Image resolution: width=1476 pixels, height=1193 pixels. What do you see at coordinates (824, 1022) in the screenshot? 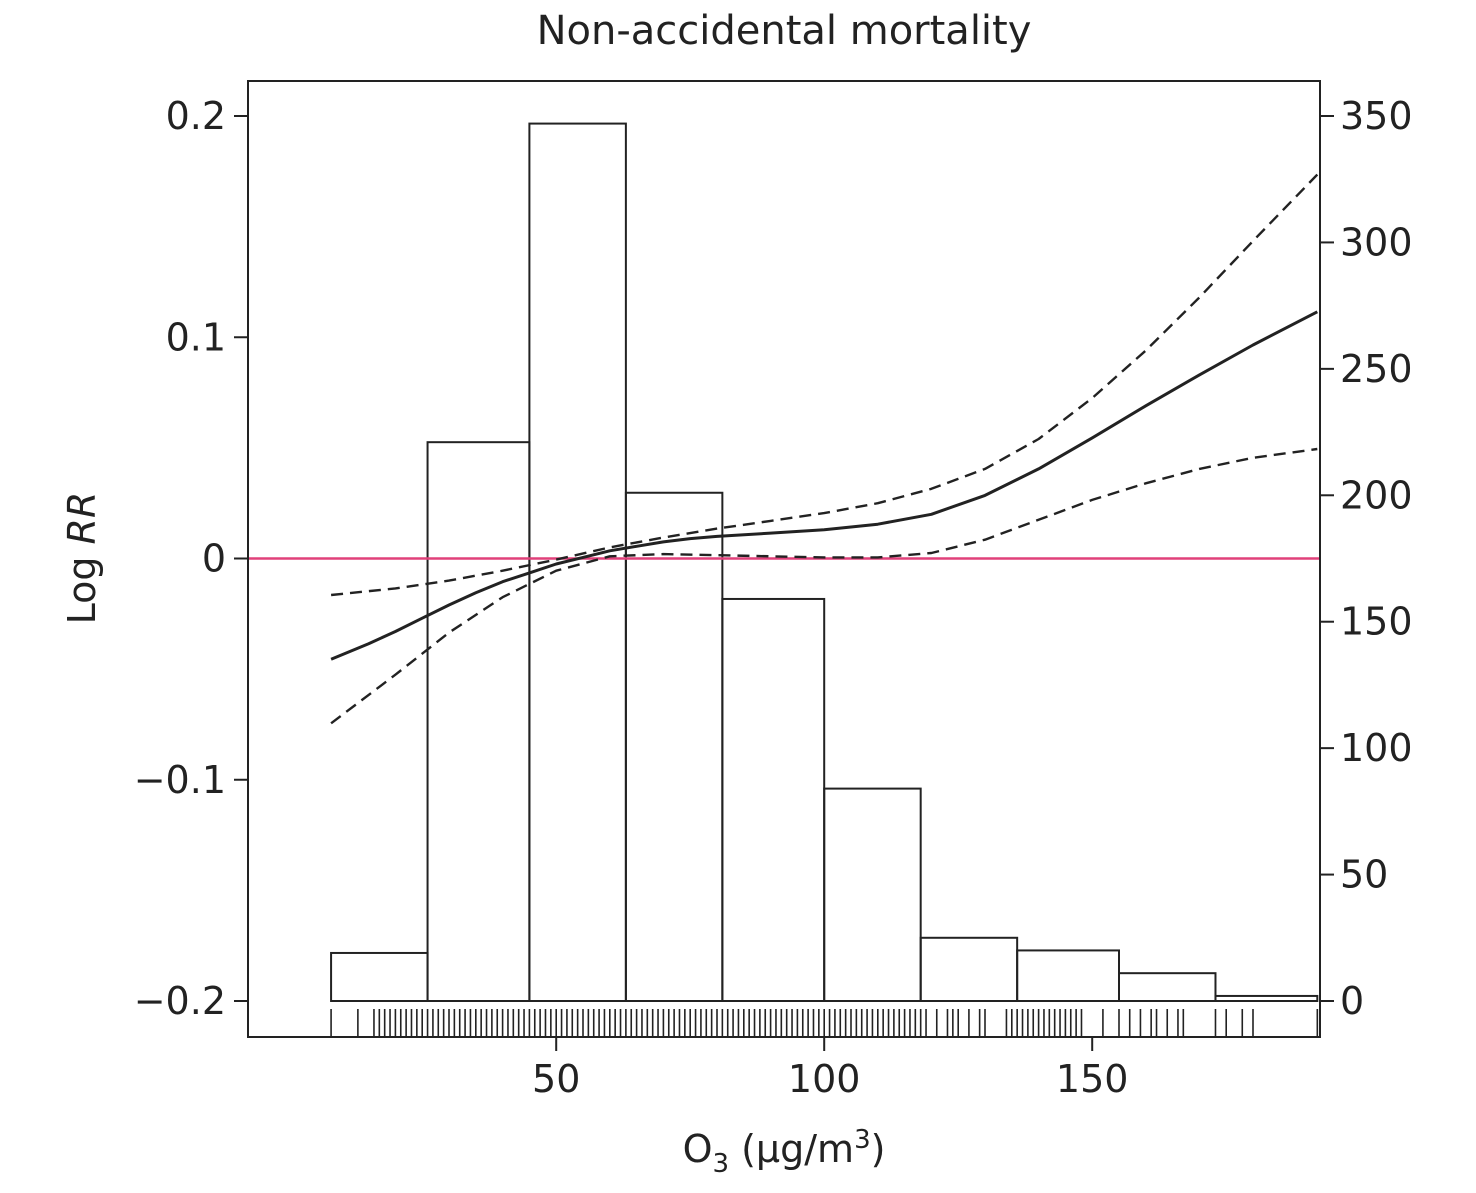
I see `rug` at bounding box center [824, 1022].